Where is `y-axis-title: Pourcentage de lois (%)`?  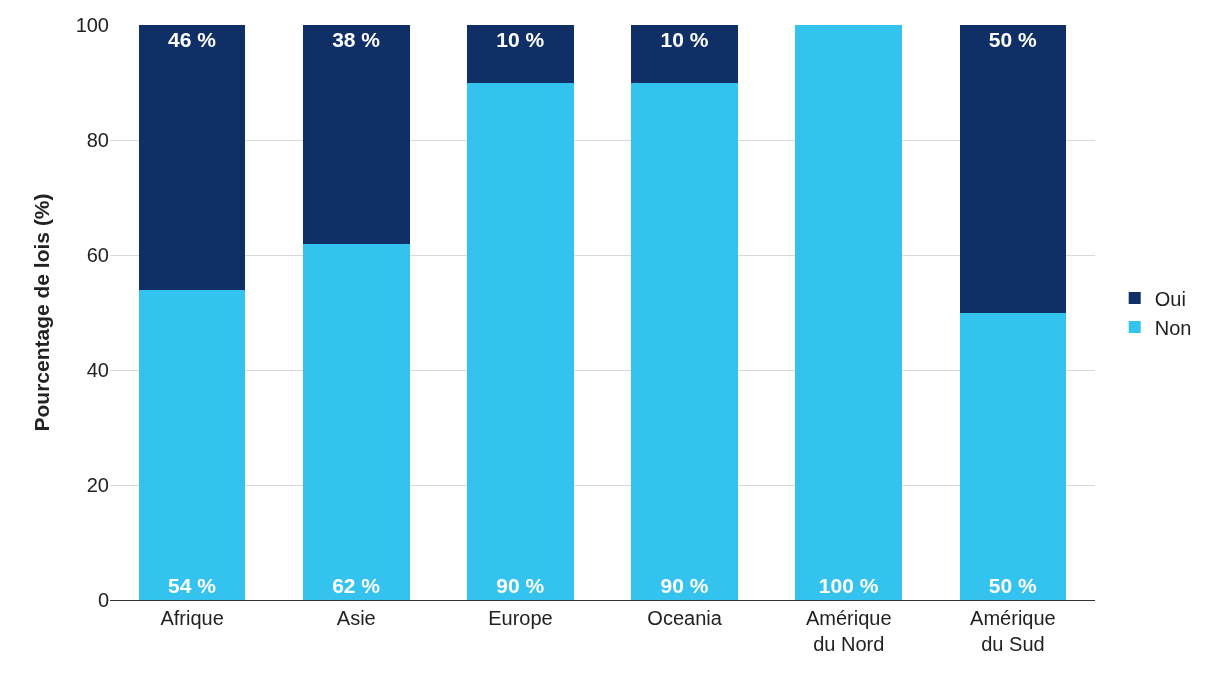
y-axis-title: Pourcentage de lois (%) is located at coordinates (41, 312).